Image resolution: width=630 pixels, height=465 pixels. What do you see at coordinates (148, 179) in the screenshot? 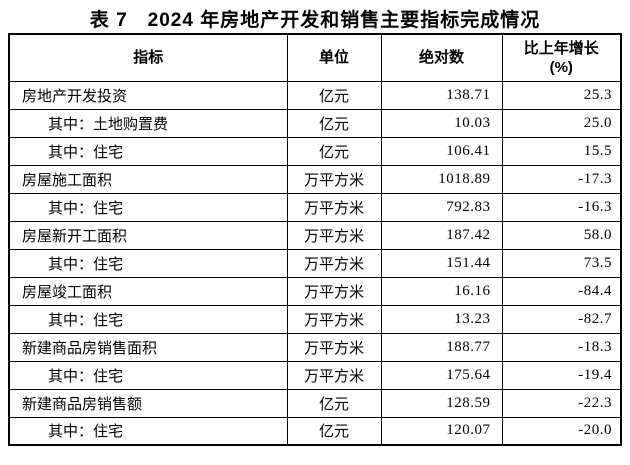
I see `indicator-cell: 房屋施工面积` at bounding box center [148, 179].